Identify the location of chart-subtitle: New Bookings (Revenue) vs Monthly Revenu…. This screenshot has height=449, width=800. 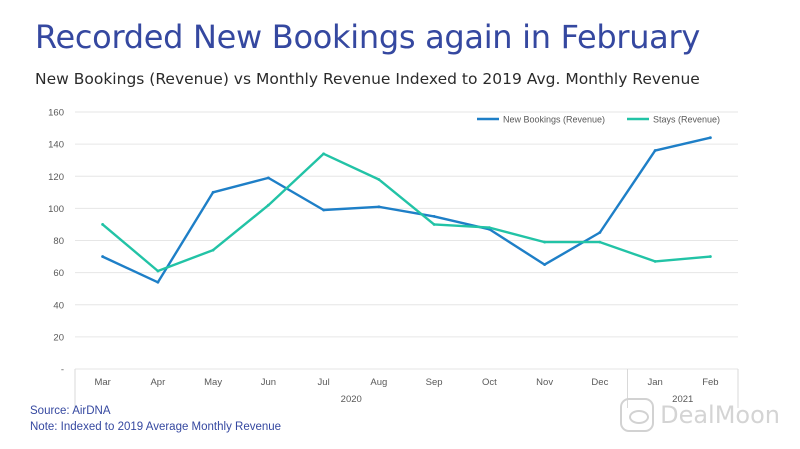
(367, 79).